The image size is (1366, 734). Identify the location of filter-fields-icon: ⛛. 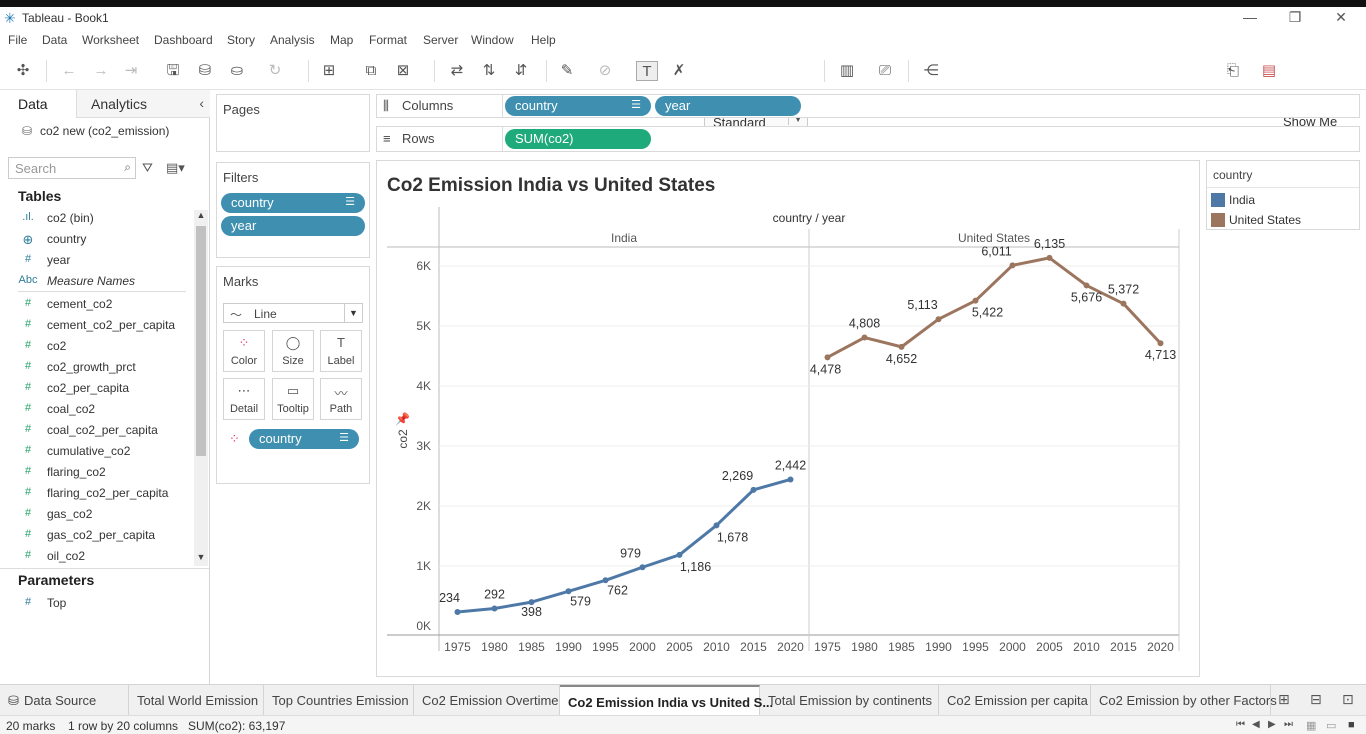
(147, 167).